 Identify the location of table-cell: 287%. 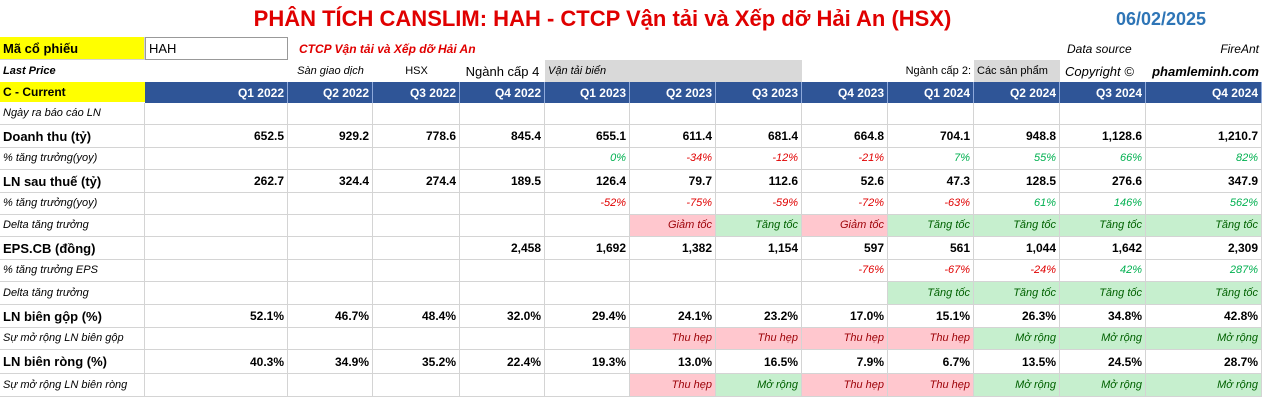
(1204, 271).